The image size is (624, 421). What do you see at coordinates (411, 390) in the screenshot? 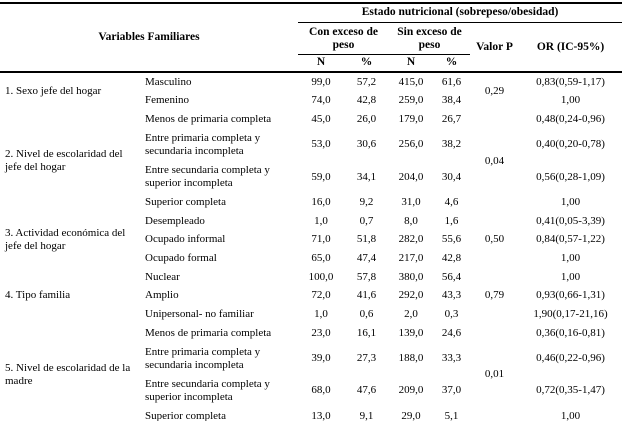
I see `n-noexcess-cell: 209,0` at bounding box center [411, 390].